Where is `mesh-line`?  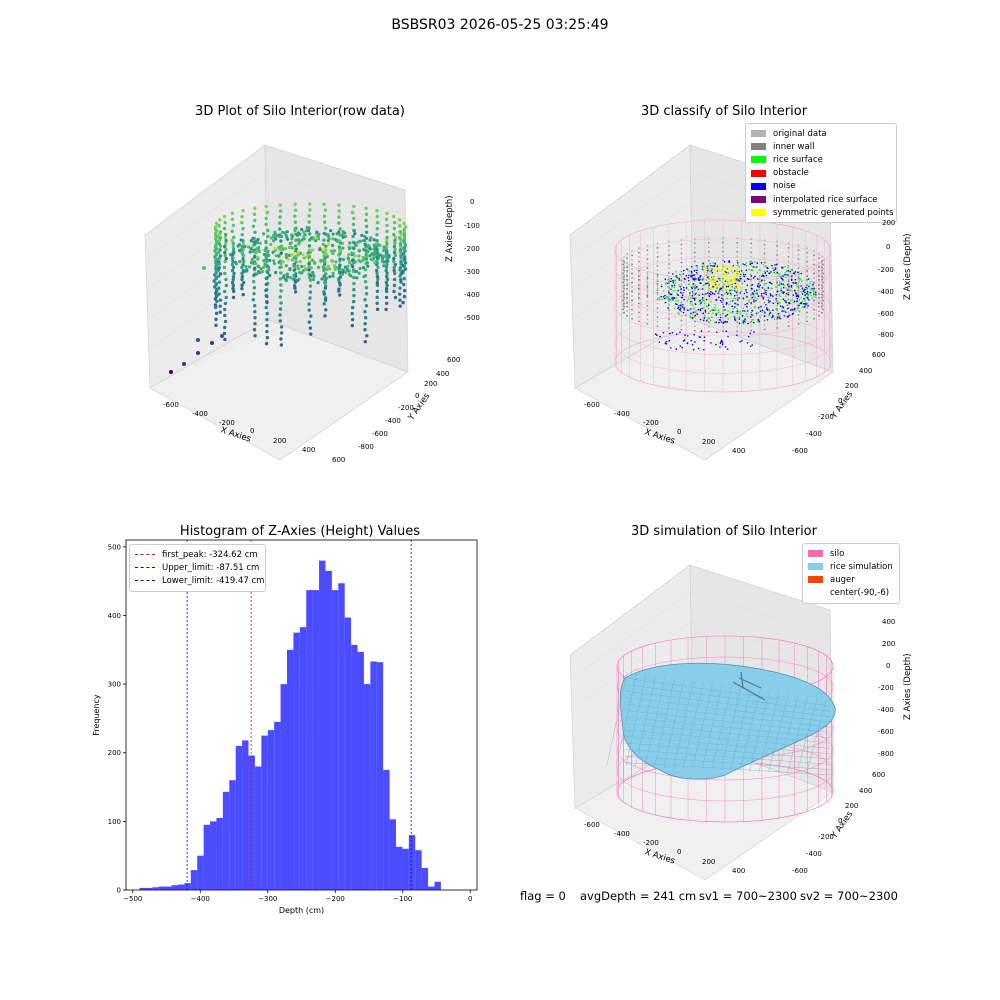
mesh-line is located at coordinates (727, 769).